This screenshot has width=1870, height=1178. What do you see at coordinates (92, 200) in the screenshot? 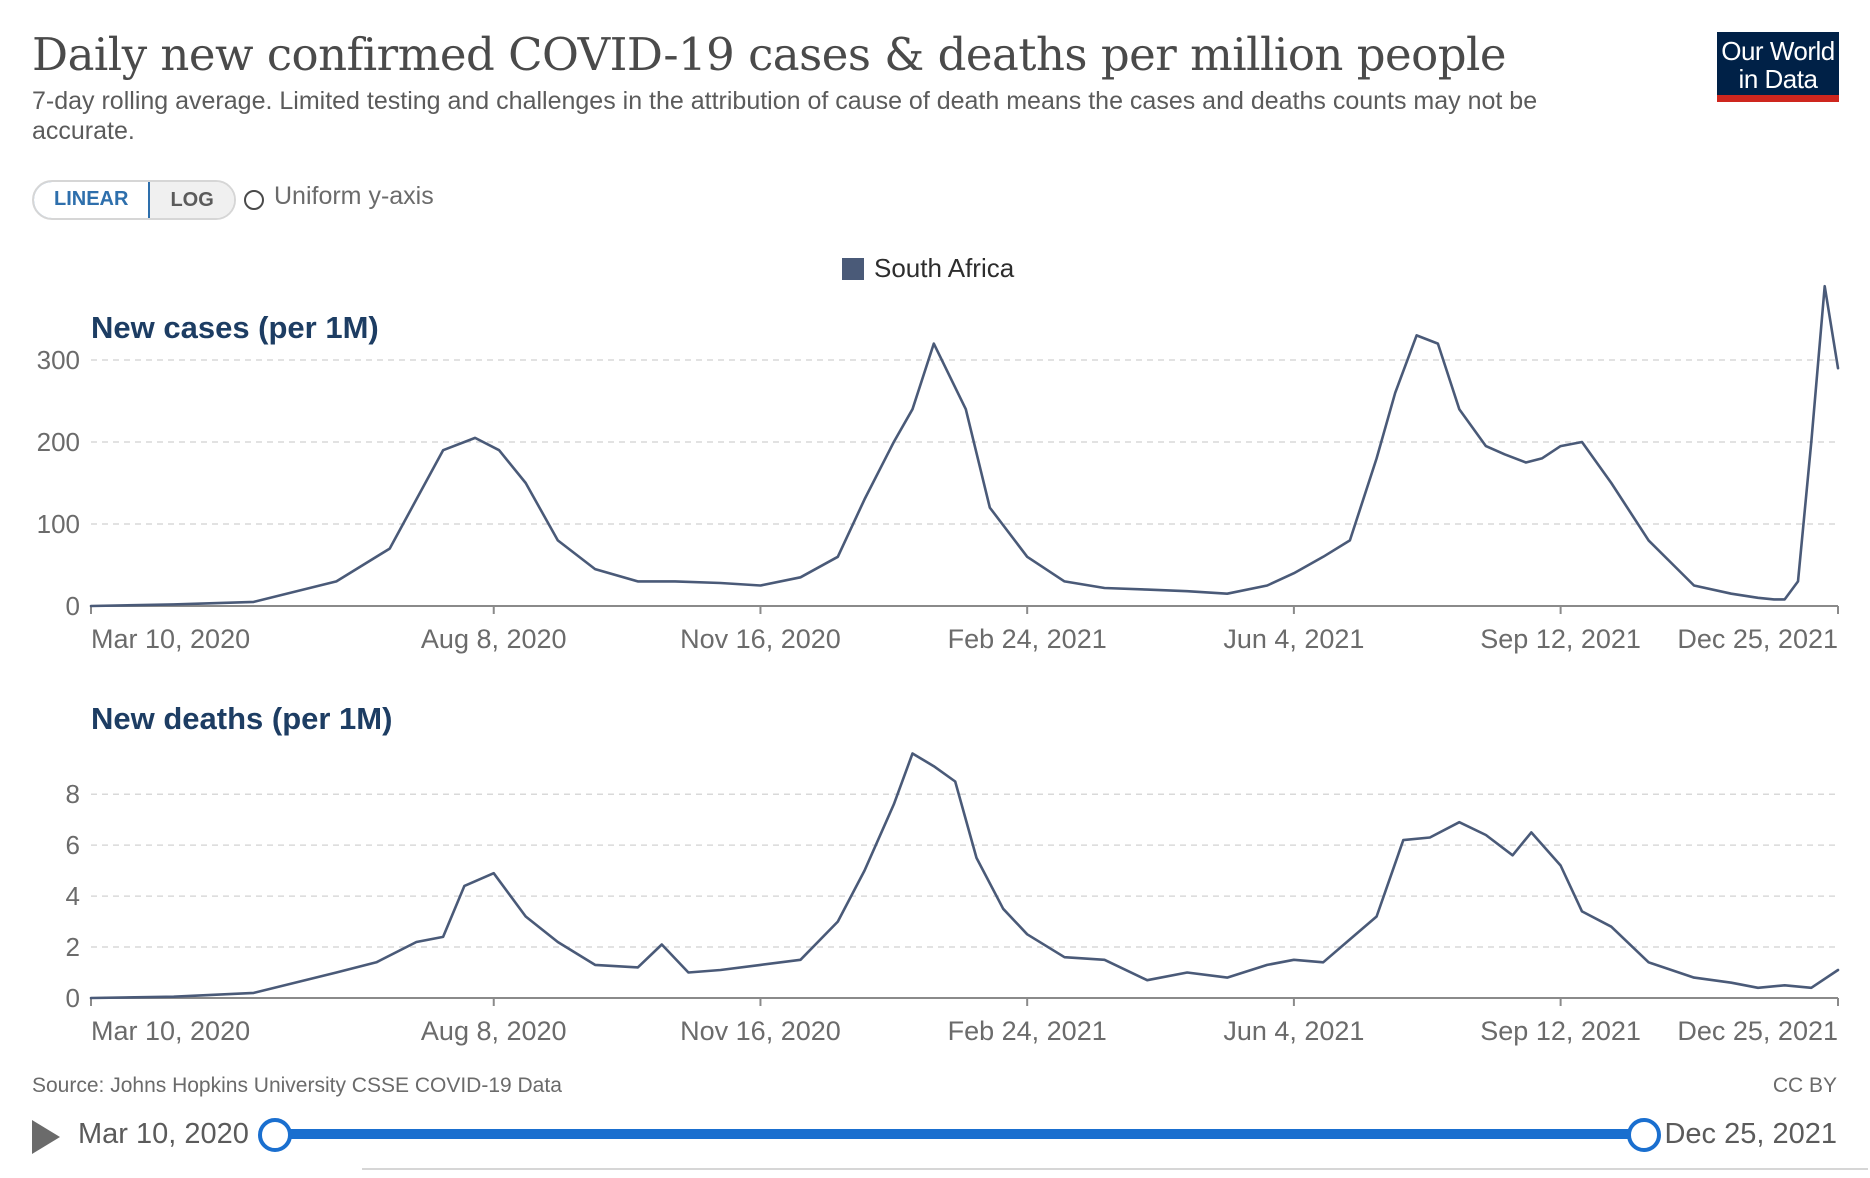
I see `linear-button: LINEAR` at bounding box center [92, 200].